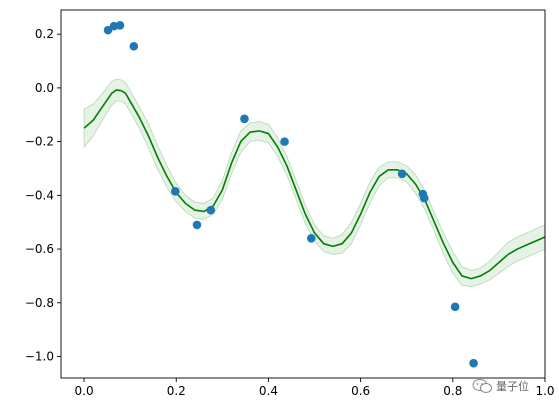 Image resolution: width=559 pixels, height=413 pixels. What do you see at coordinates (176, 391) in the screenshot?
I see `x-tick-label-1: 0.2` at bounding box center [176, 391].